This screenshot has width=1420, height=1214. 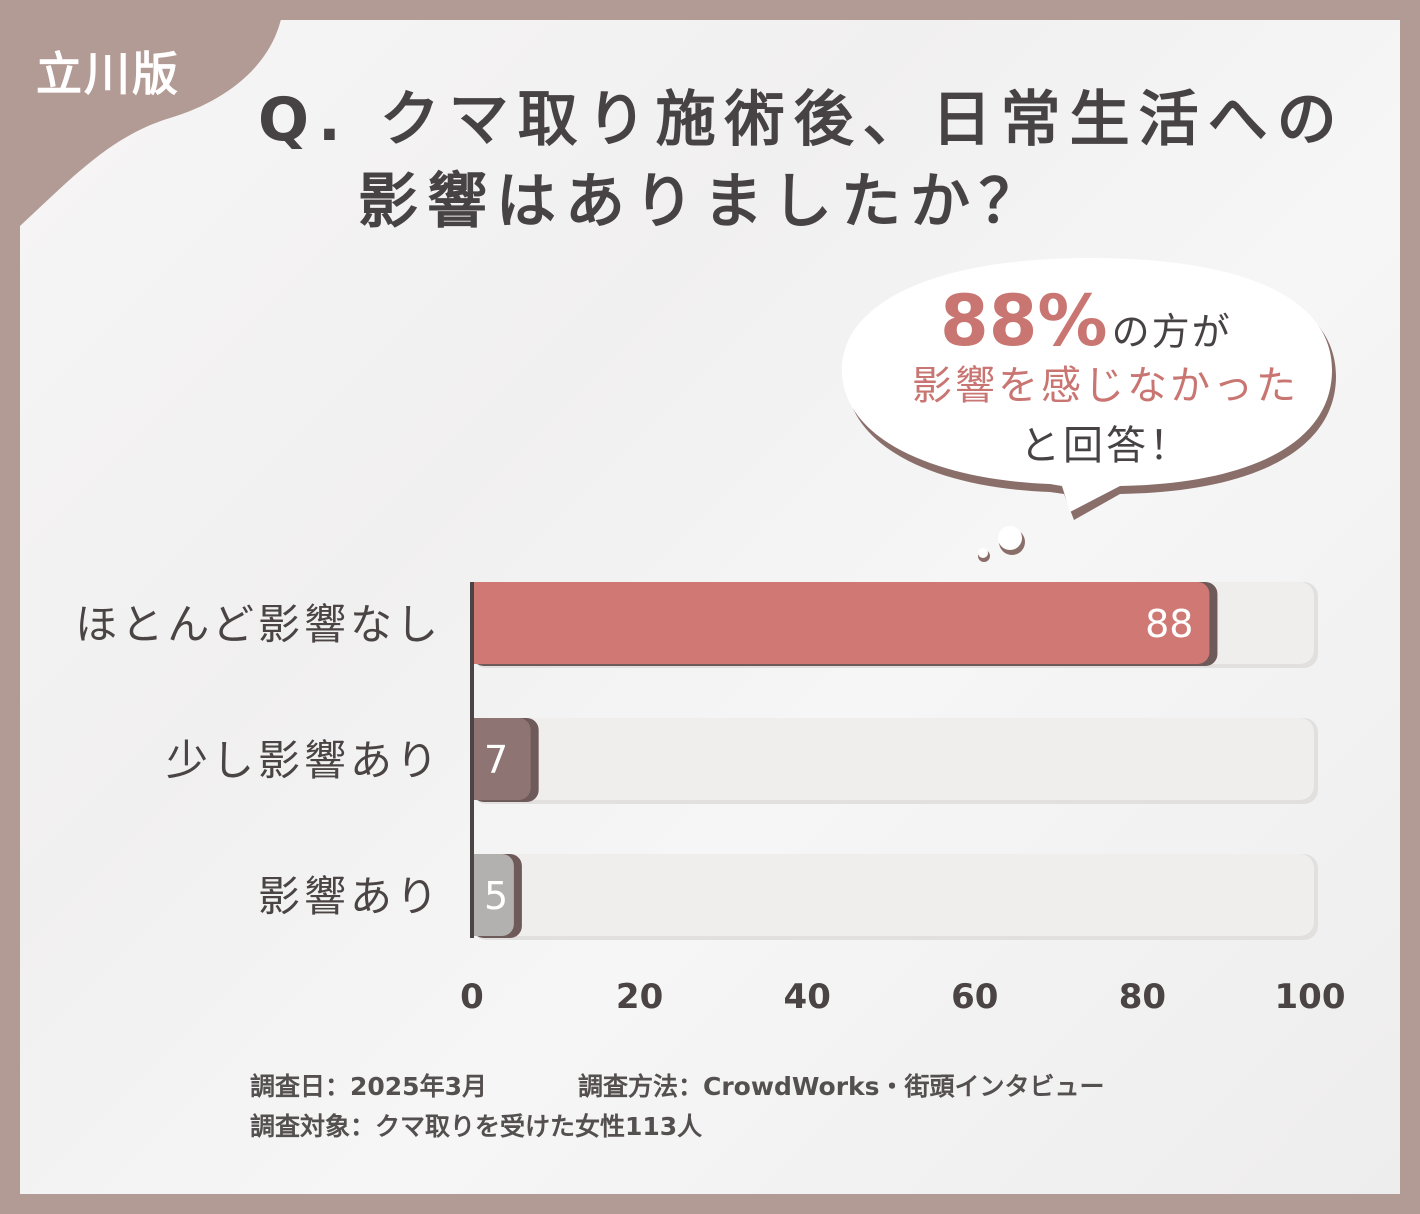 What do you see at coordinates (1310, 997) in the screenshot?
I see `x-tick-label-5: 100` at bounding box center [1310, 997].